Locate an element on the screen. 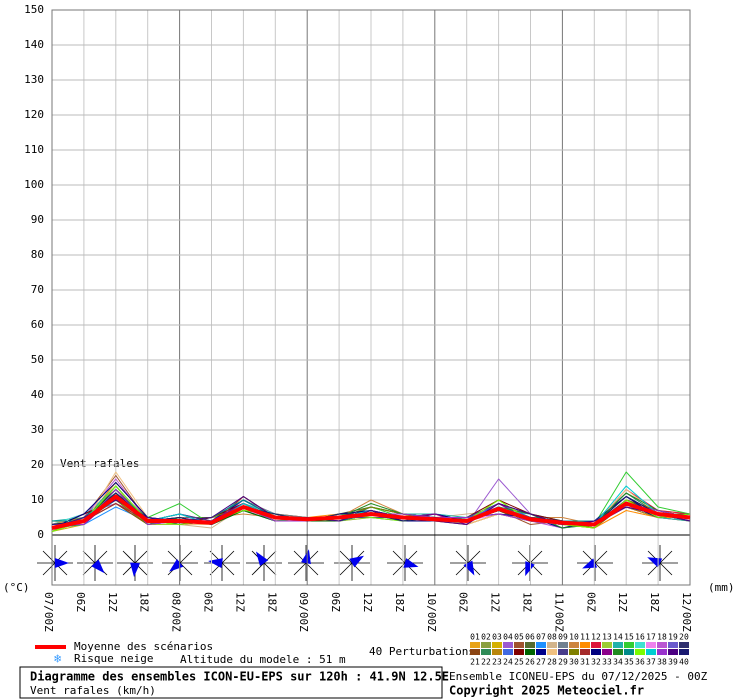  legend-label: 03 is located at coordinates (497, 637).